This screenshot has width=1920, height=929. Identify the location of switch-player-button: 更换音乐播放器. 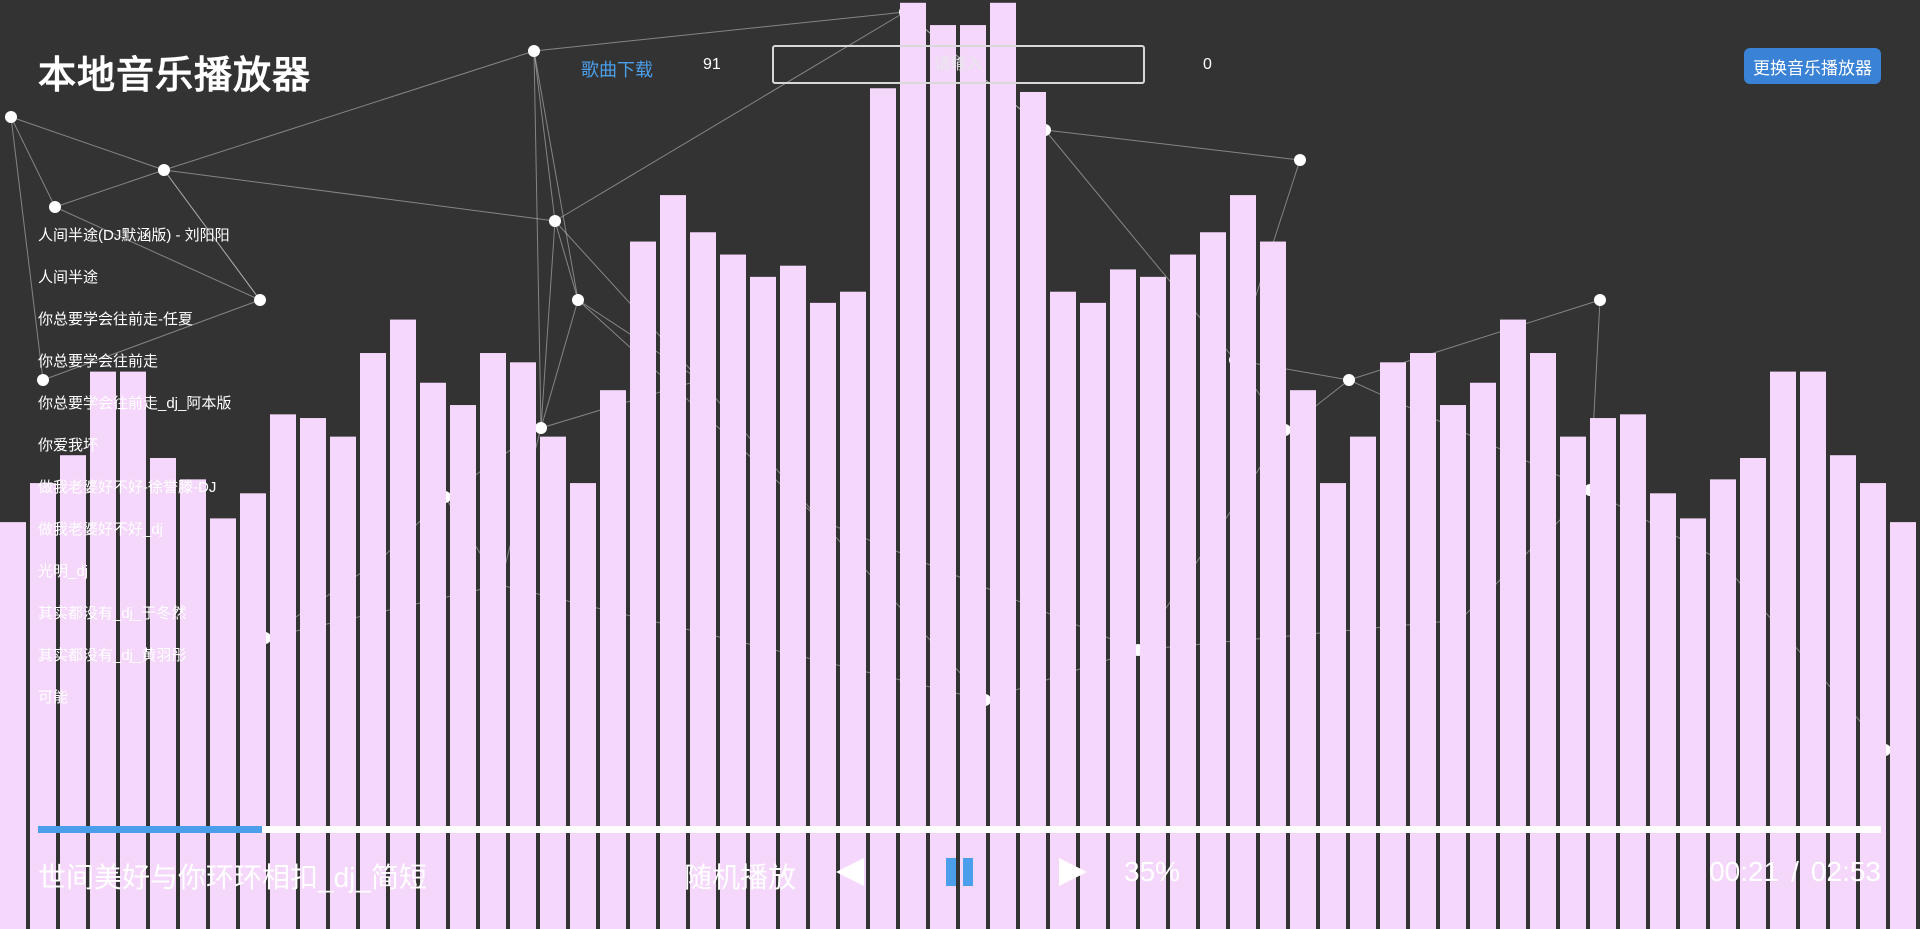
(1812, 66).